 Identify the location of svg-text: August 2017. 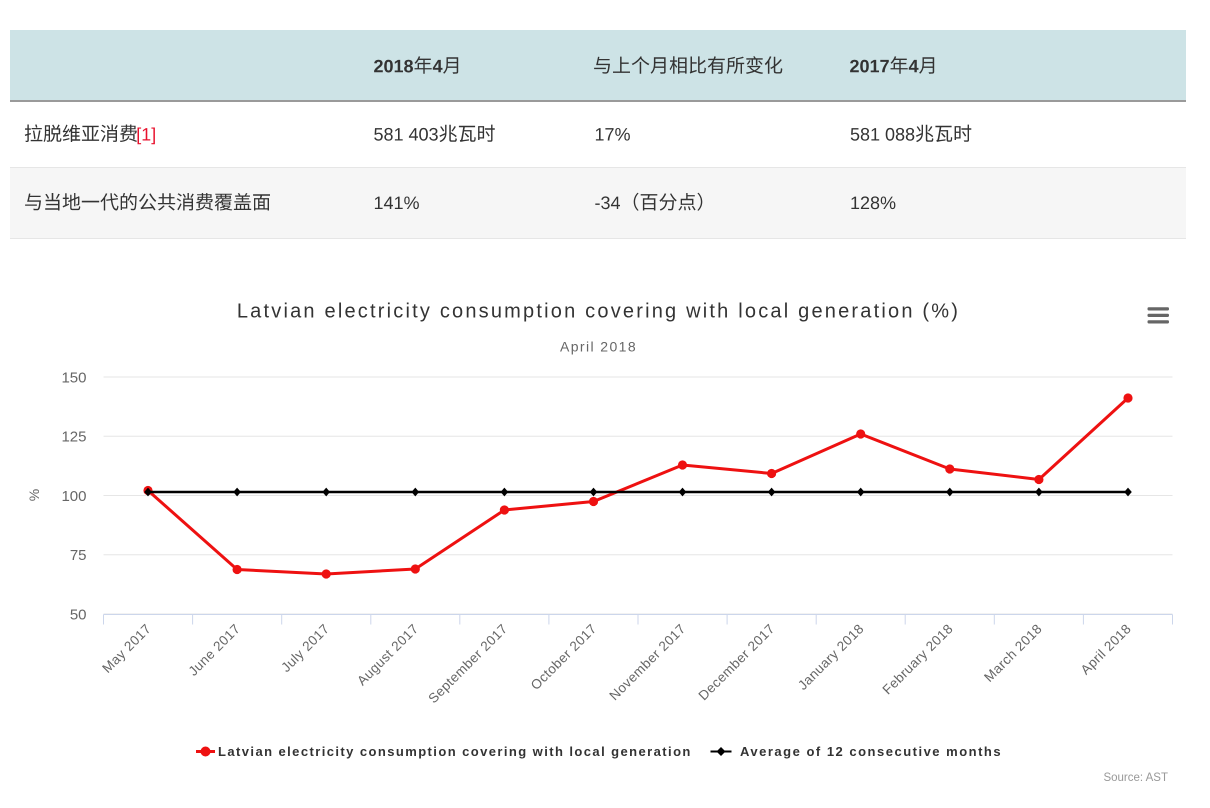
(387, 654).